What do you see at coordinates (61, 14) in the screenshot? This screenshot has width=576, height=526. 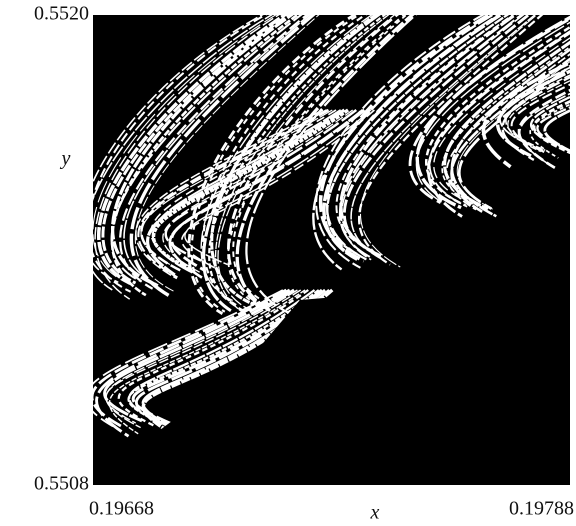 I see `y-tick-label: 0.5520` at bounding box center [61, 14].